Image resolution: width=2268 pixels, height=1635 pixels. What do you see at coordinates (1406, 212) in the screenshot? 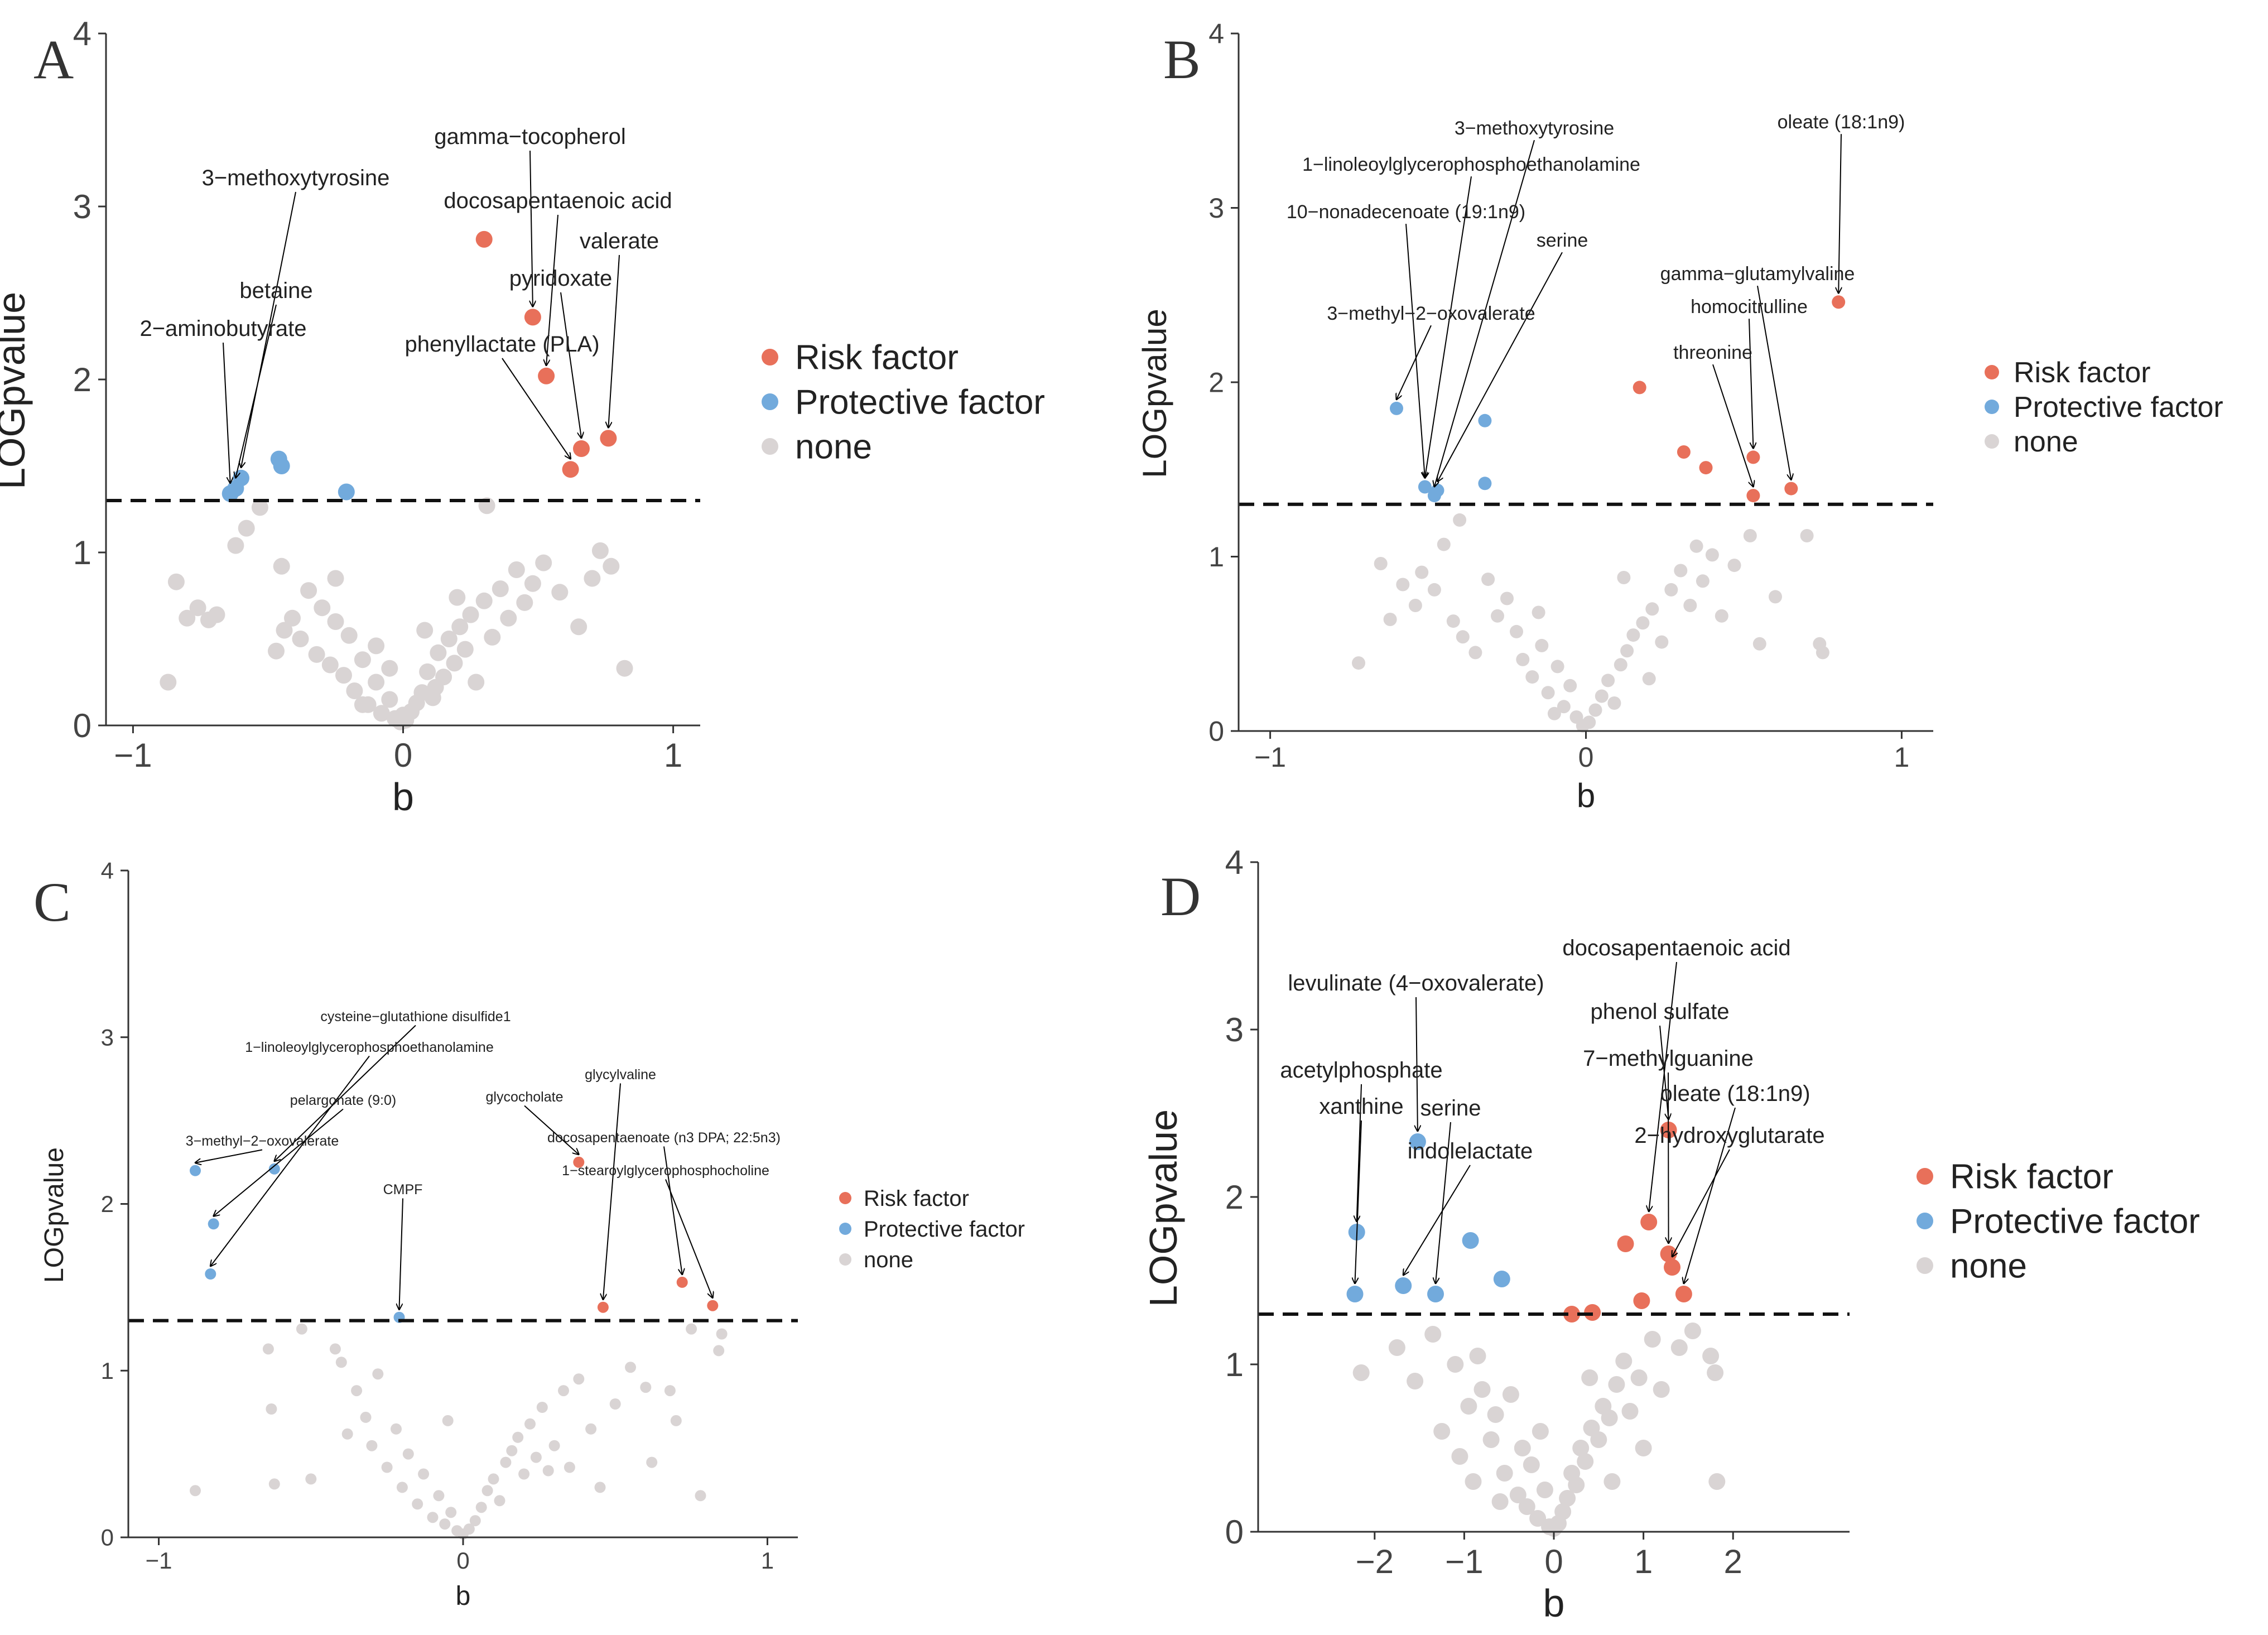
I see `annotation-label: 10−nonadecenoate (19:1n9)` at bounding box center [1406, 212].